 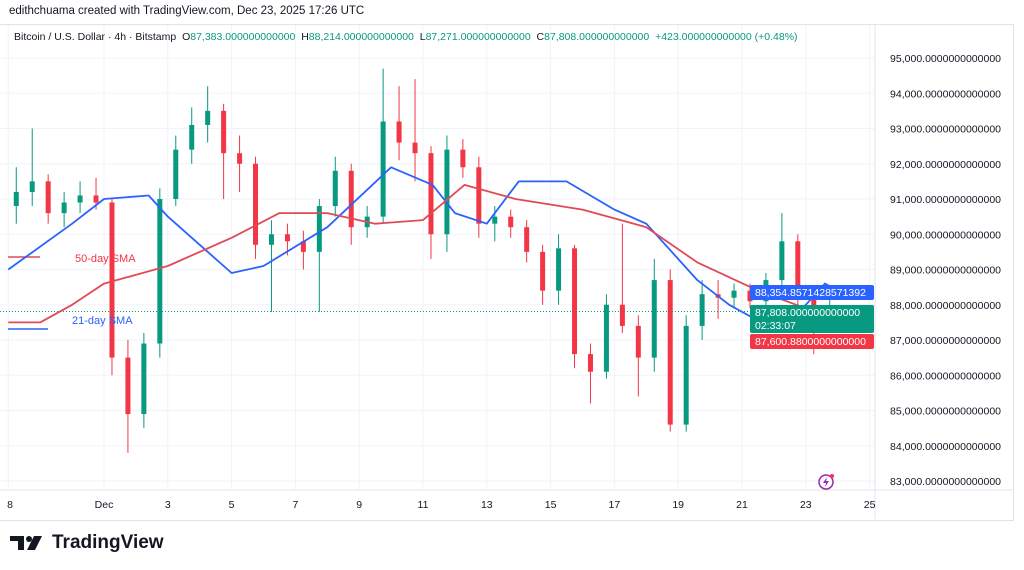 I want to click on x-tick-label: 23, so click(x=806, y=505).